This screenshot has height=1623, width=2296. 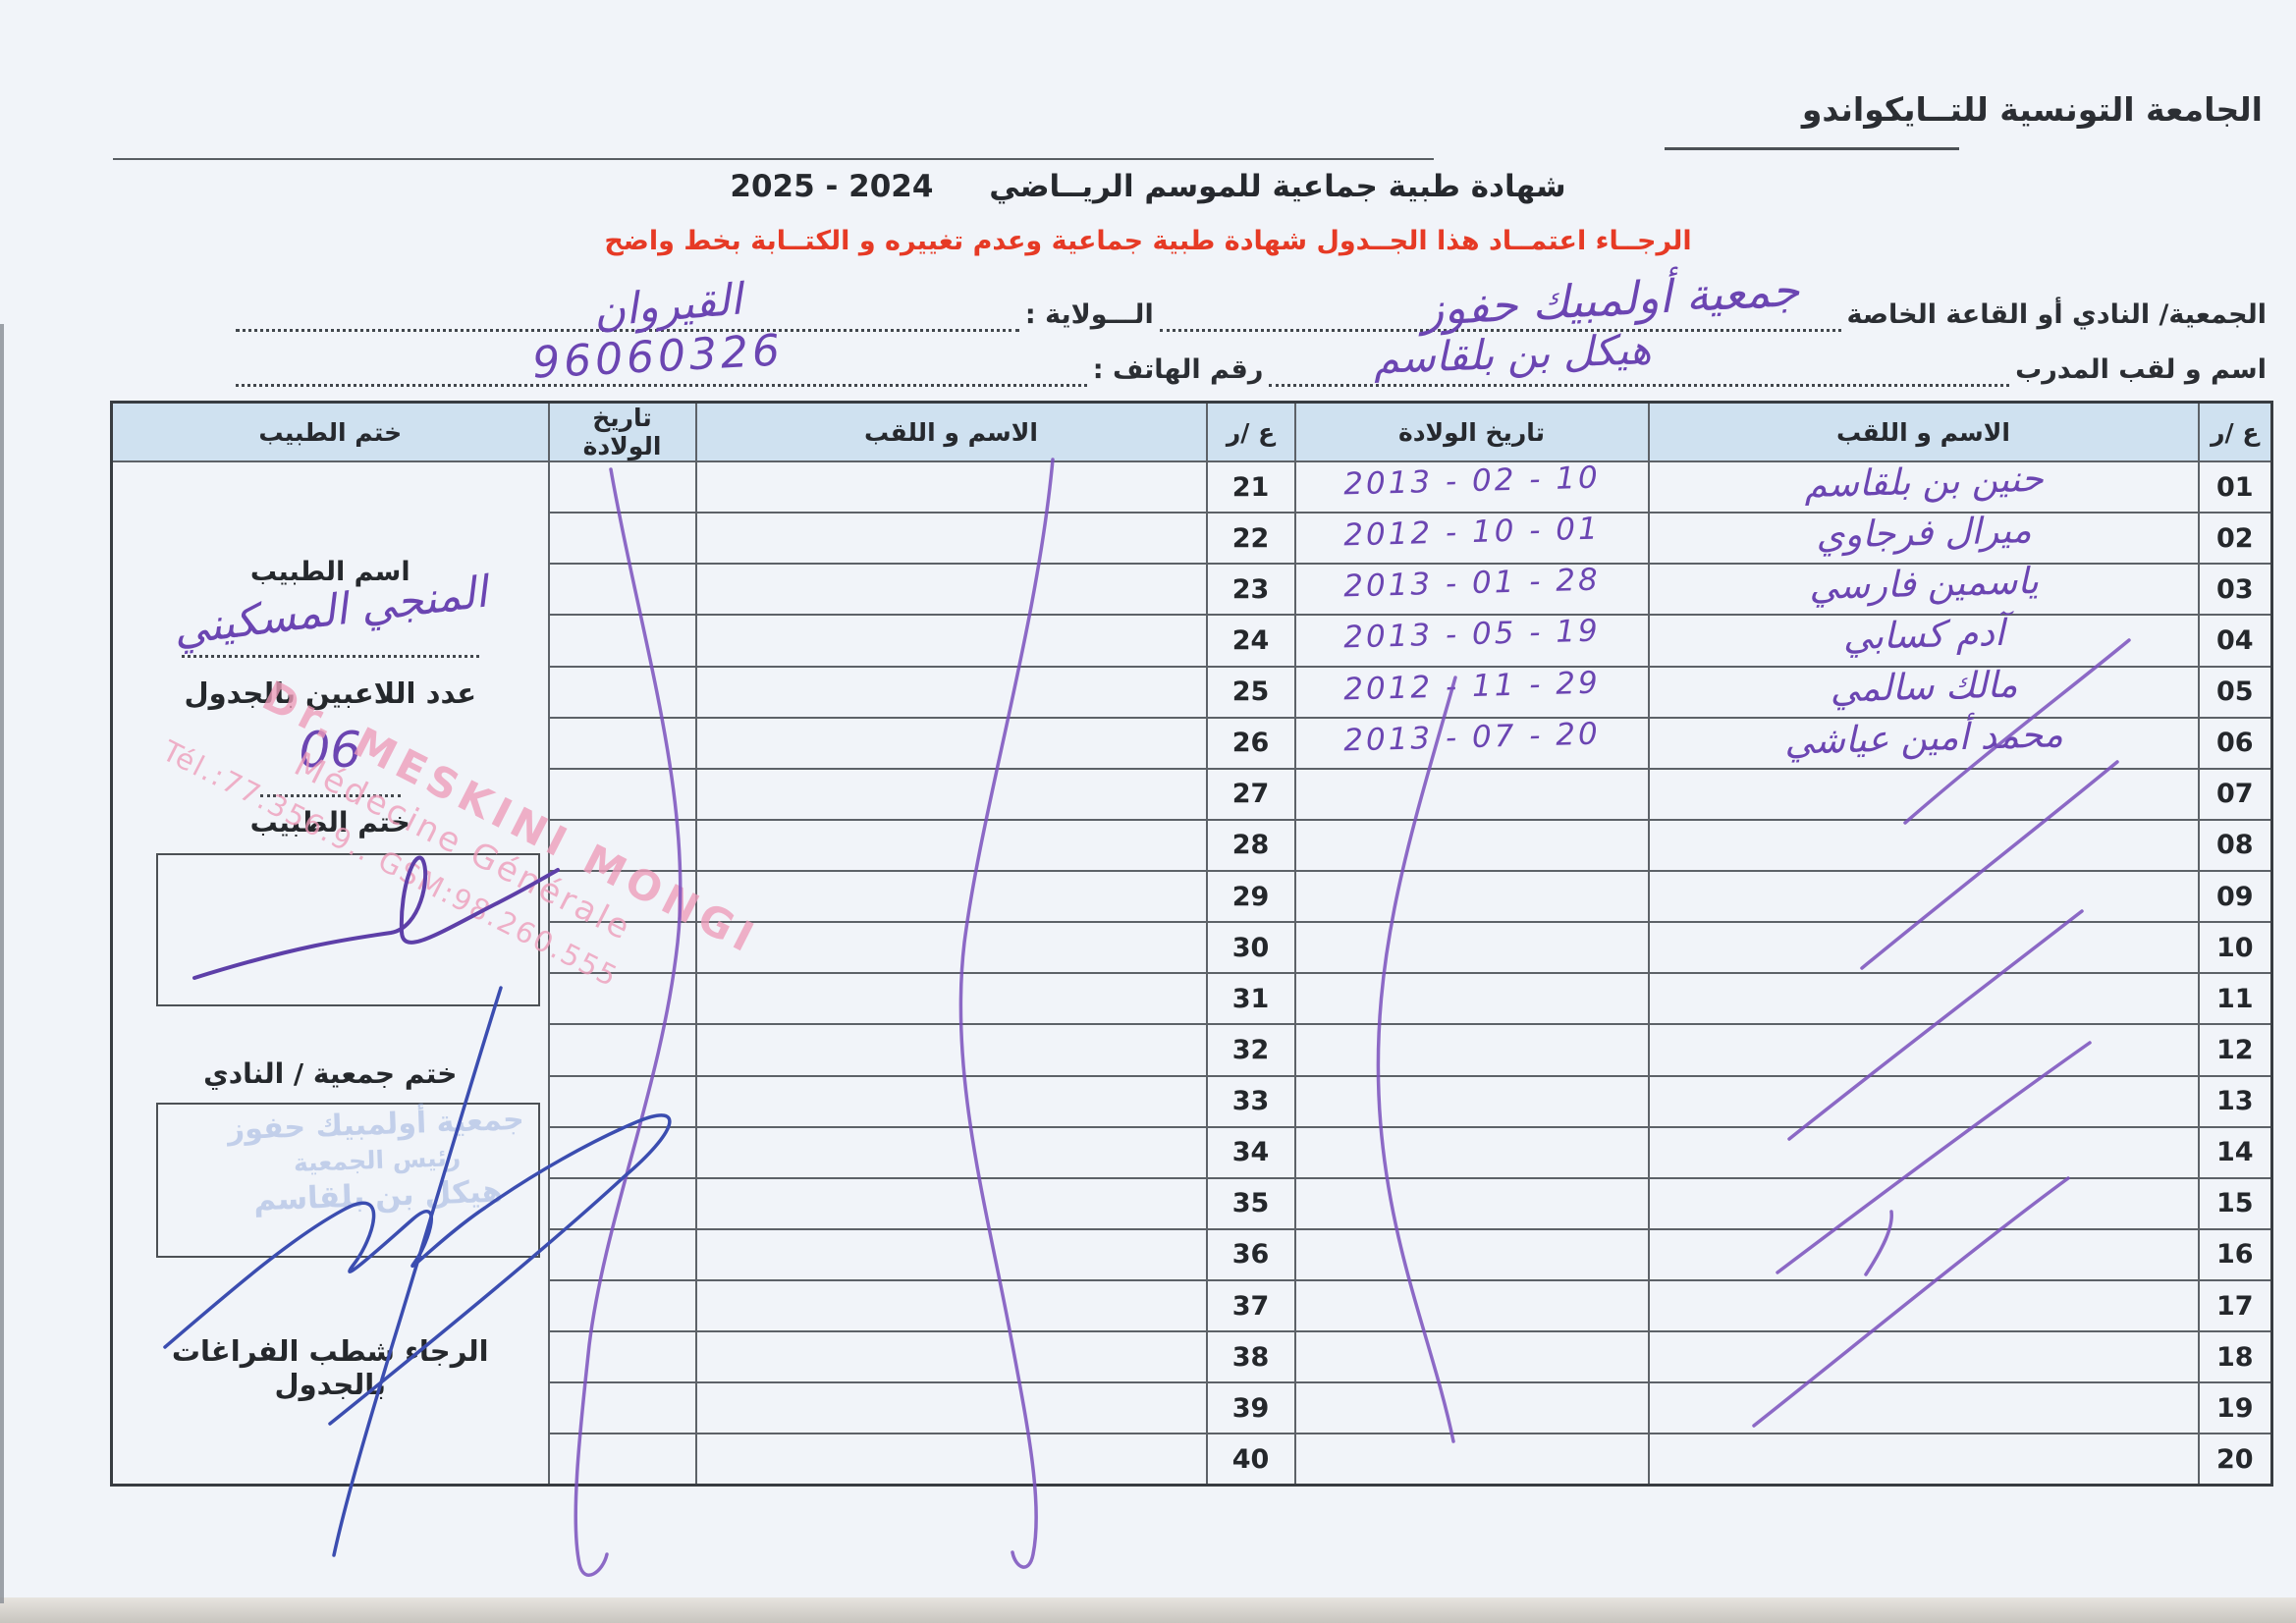 I want to click on state-dotted-line, so click(x=627, y=314).